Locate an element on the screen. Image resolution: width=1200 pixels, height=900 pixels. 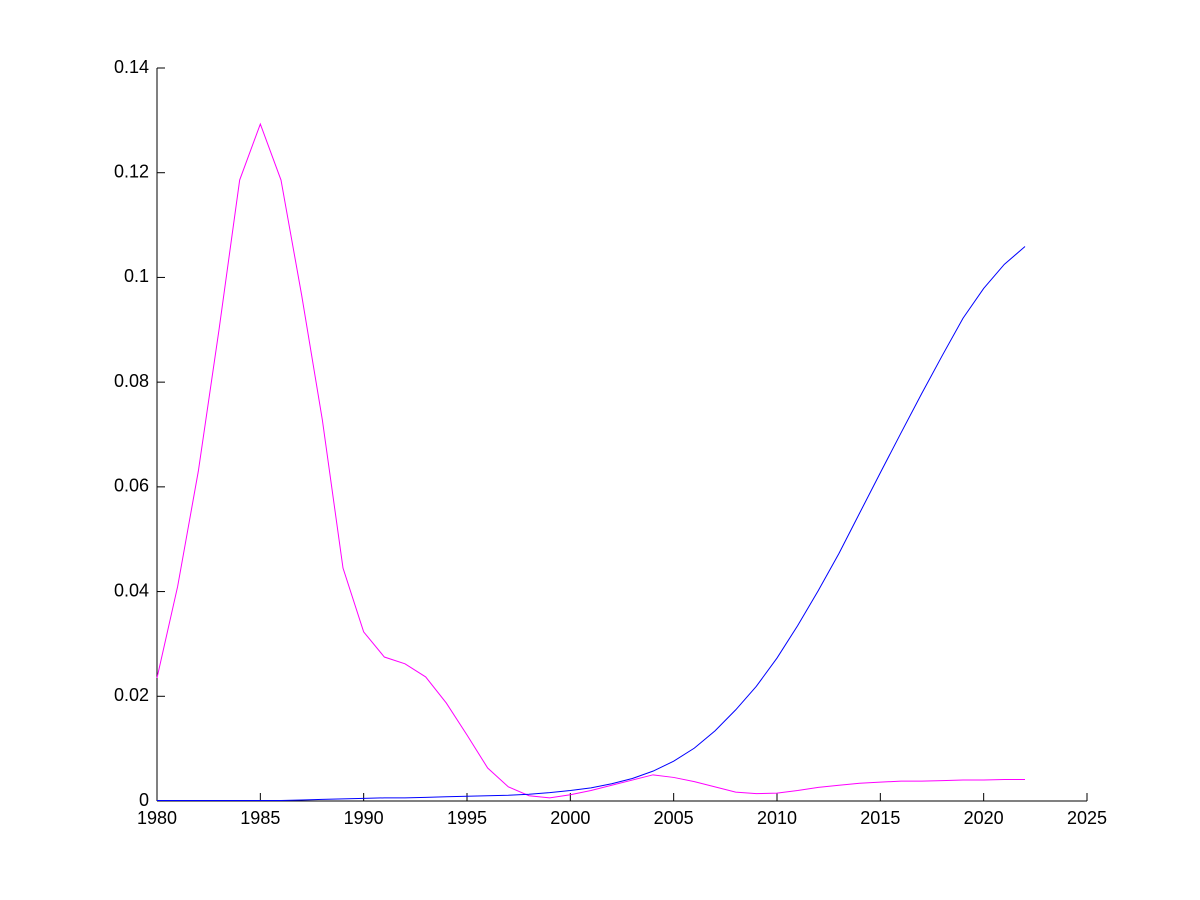
x-tick-label: 2015 is located at coordinates (880, 818).